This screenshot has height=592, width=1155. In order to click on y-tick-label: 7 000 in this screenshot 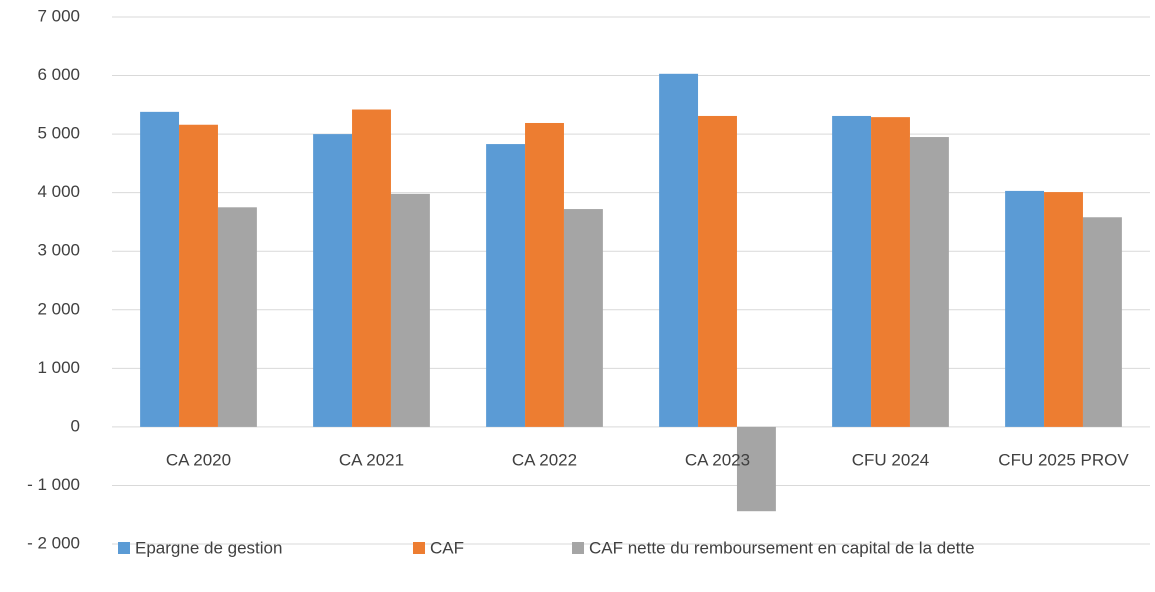, I will do `click(58, 15)`.